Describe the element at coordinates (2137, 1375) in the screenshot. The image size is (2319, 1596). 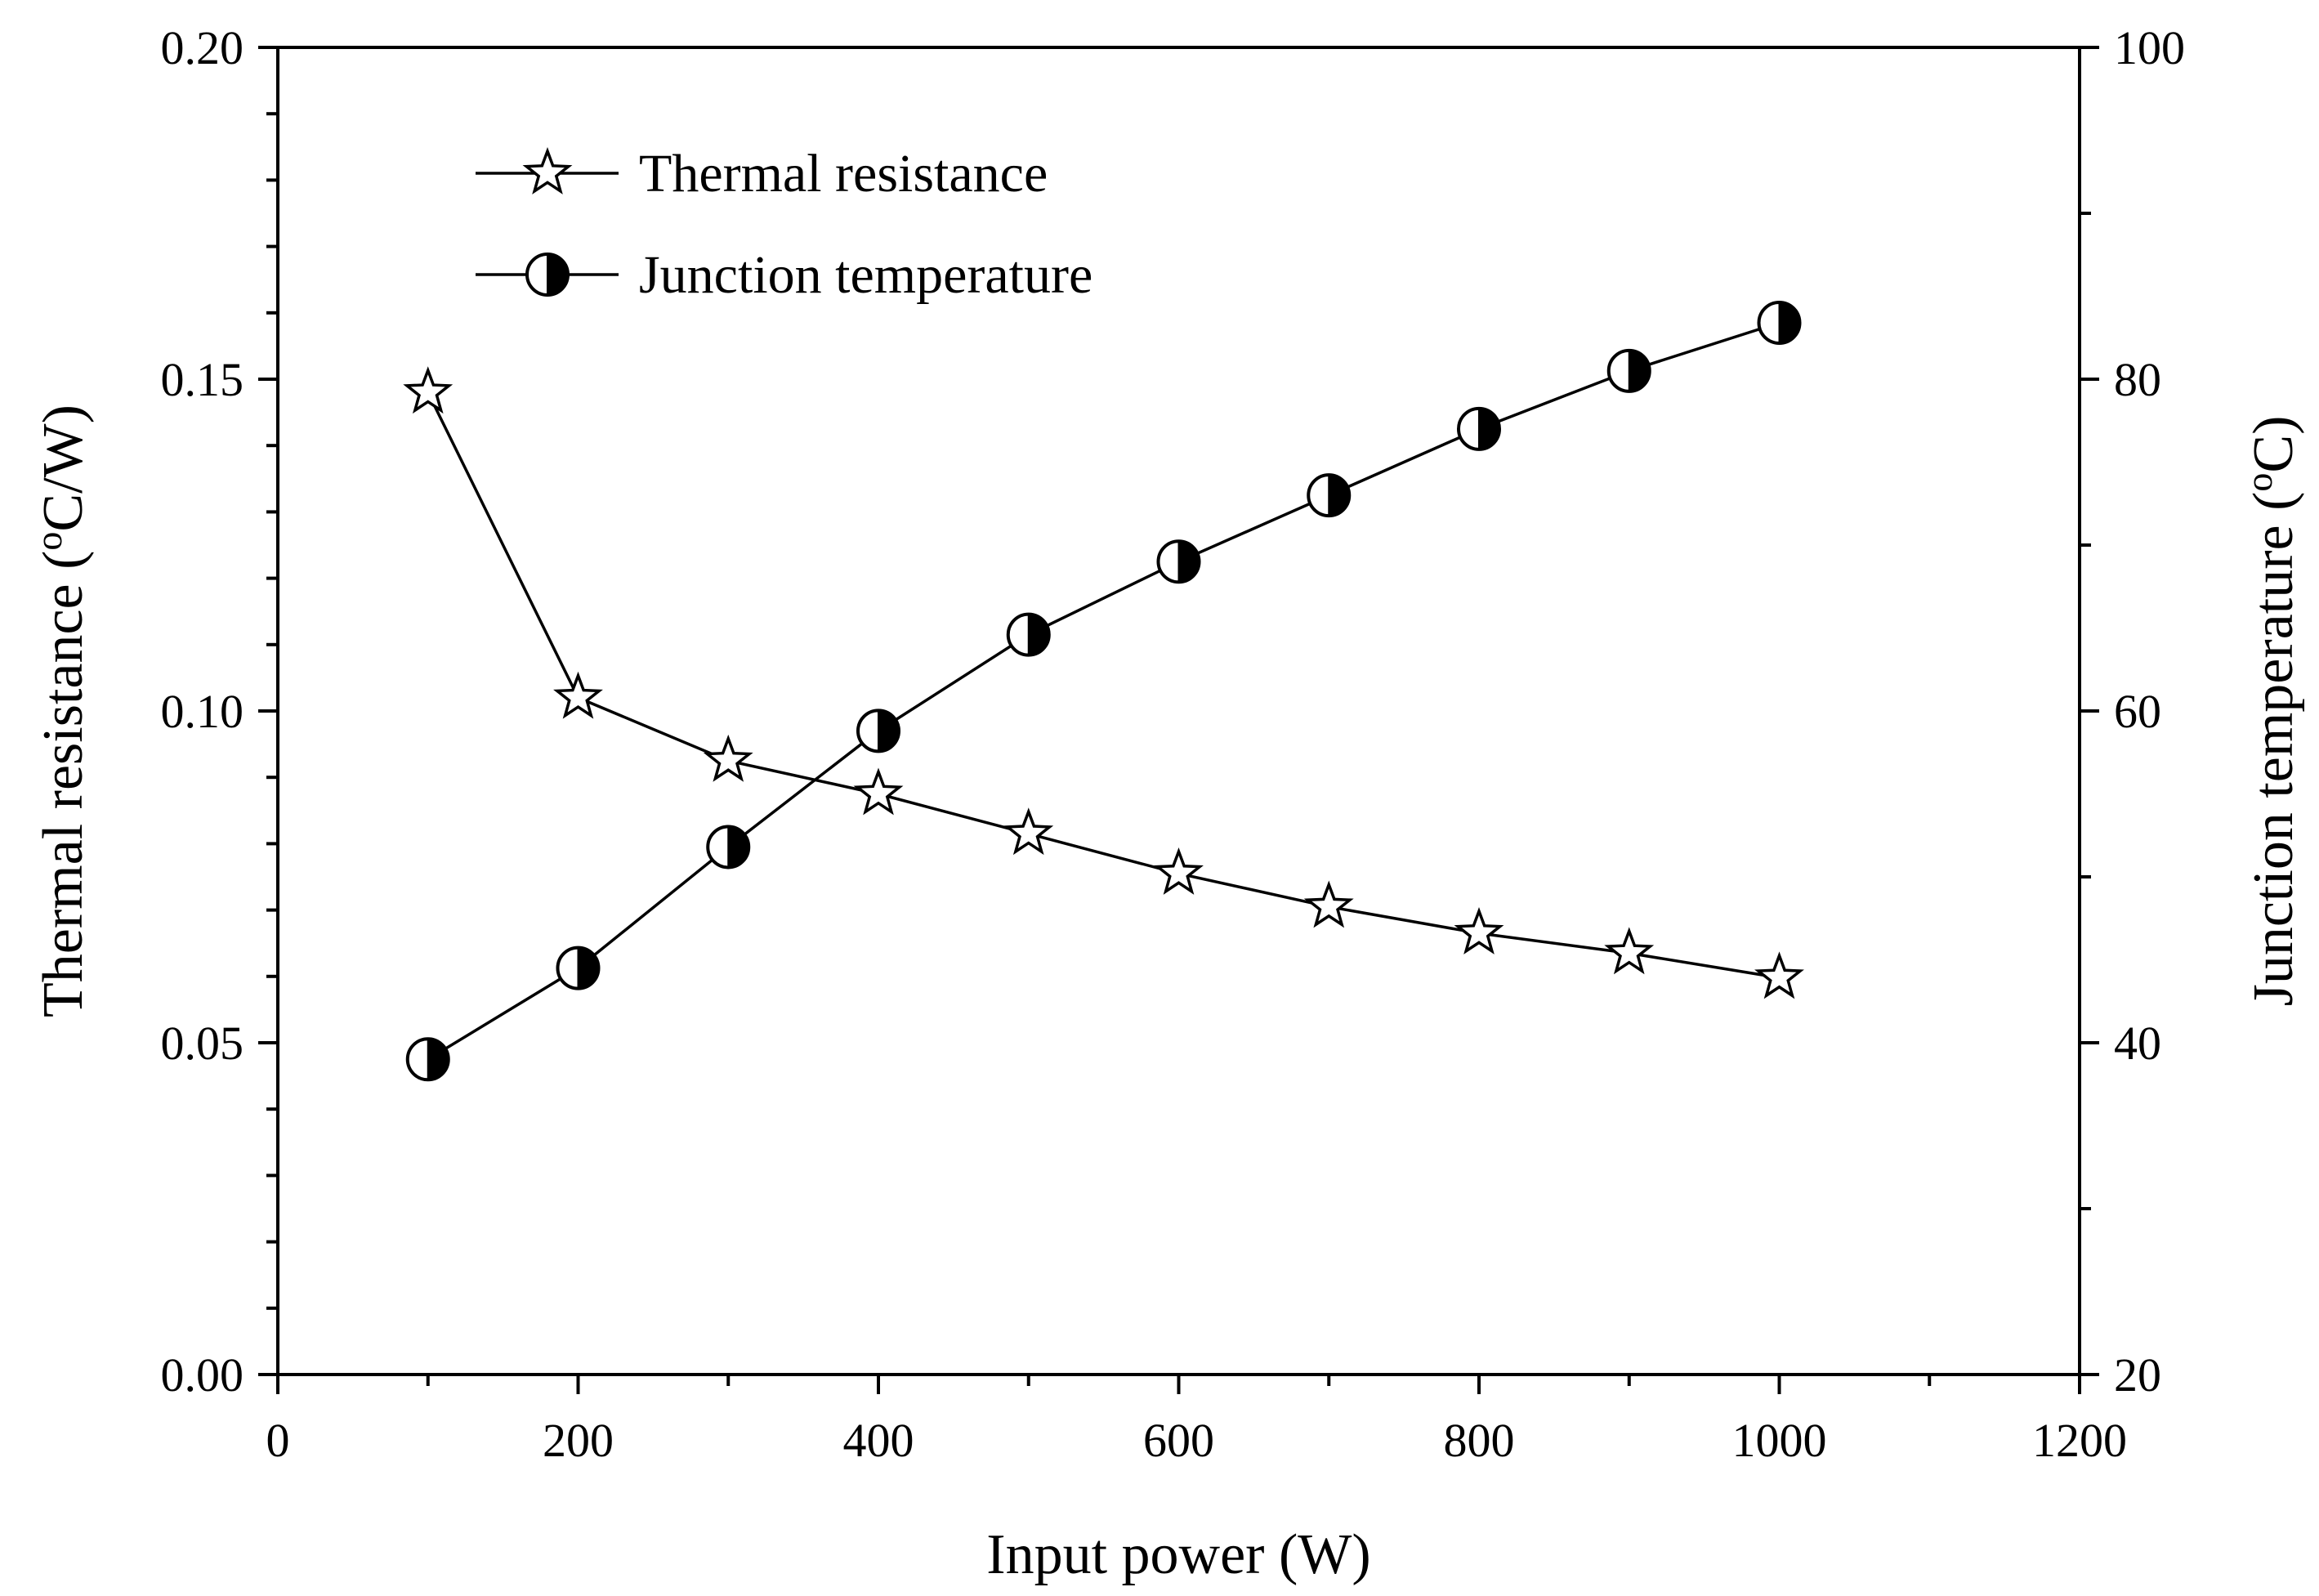
I see `y-right-tick-label: 20` at that location.